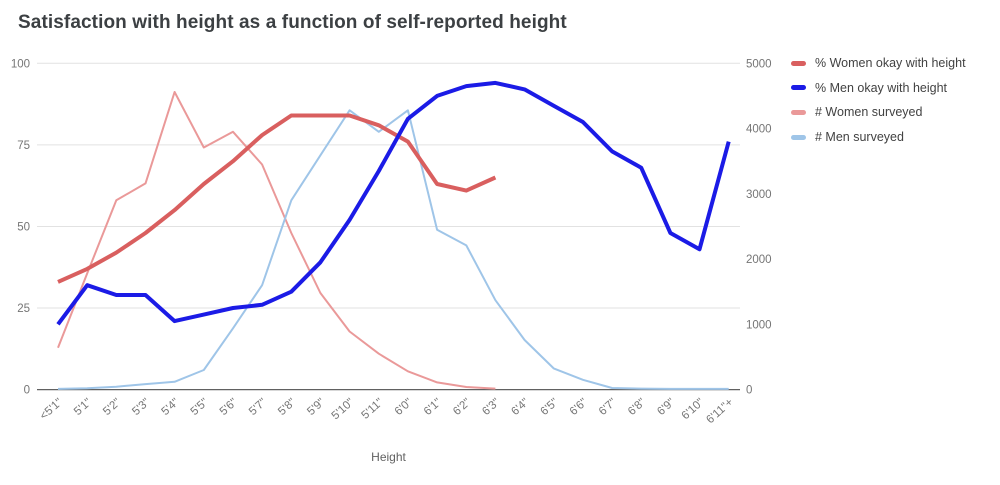 The width and height of the screenshot is (1000, 485). I want to click on left-axis-tick: 75, so click(23, 146).